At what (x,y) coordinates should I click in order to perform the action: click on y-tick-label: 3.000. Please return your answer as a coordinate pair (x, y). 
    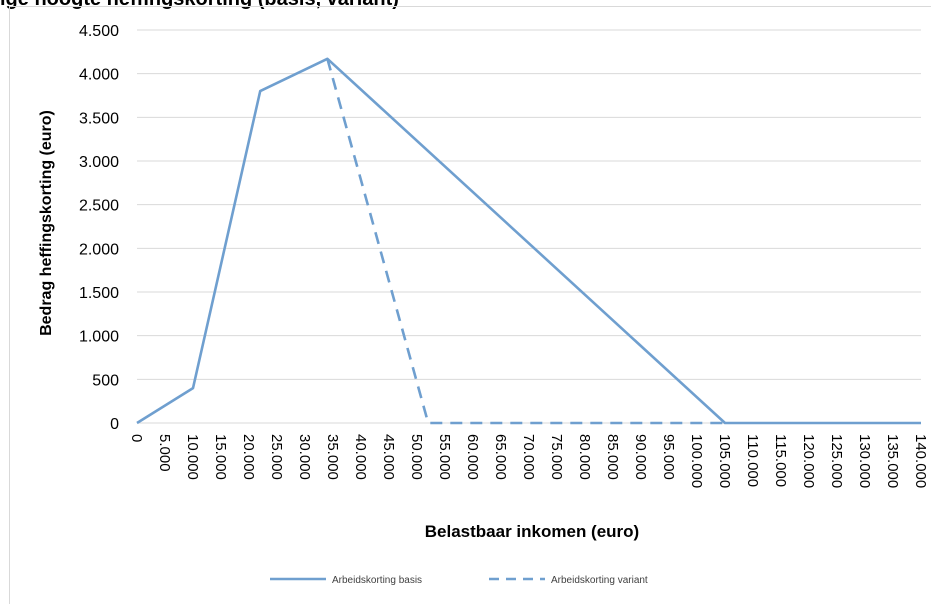
    Looking at the image, I should click on (99, 162).